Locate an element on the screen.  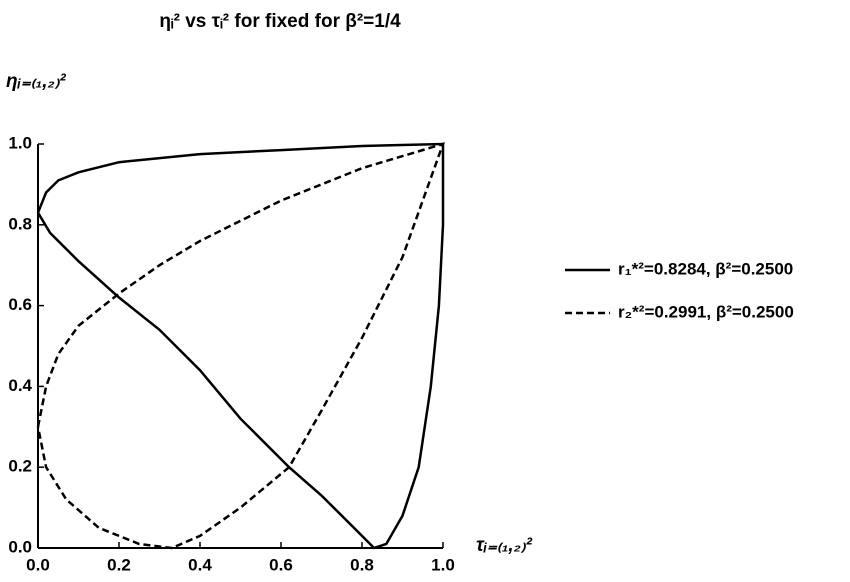
legend-label: r₁*²=0.8284, β²=0.2500 is located at coordinates (705, 268).